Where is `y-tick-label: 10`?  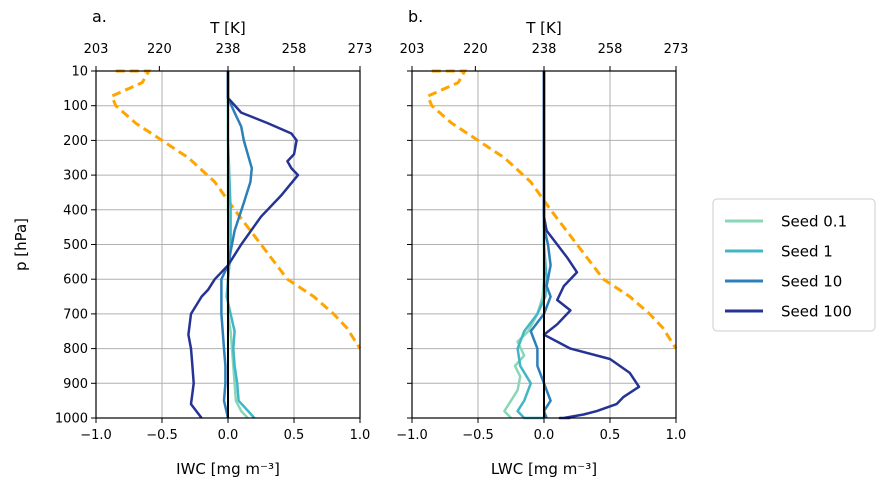
y-tick-label: 10 is located at coordinates (79, 72).